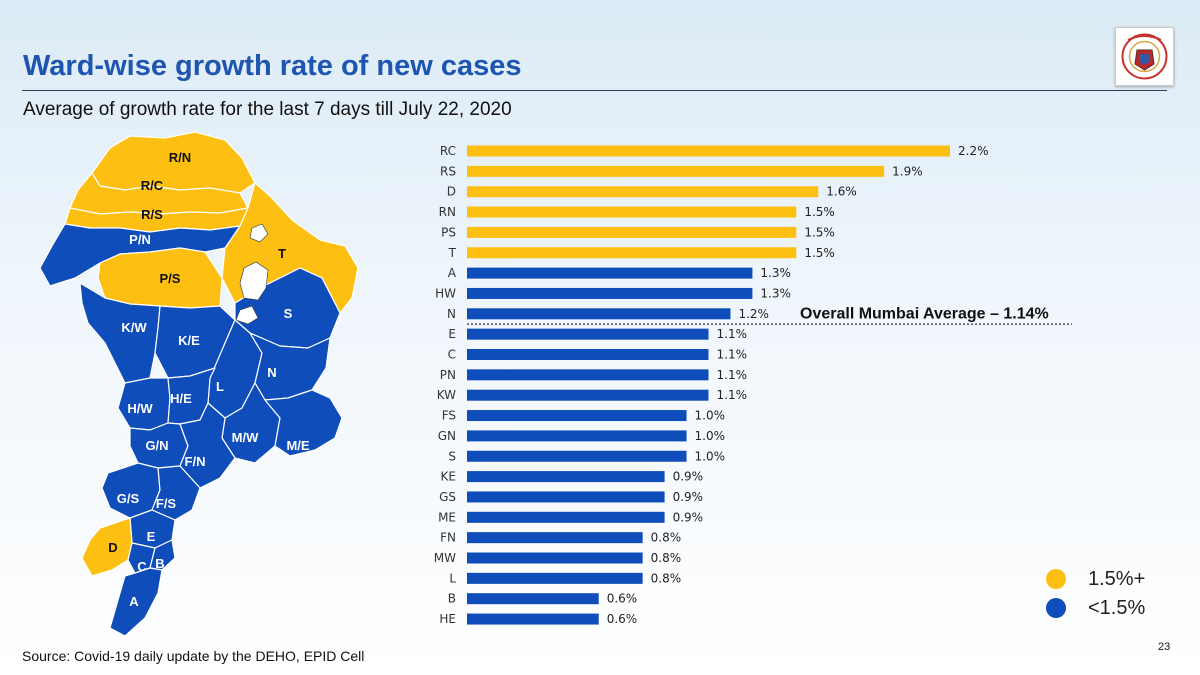 Image resolution: width=1200 pixels, height=675 pixels. What do you see at coordinates (907, 171) in the screenshot?
I see `value-label-rs: 1.9%` at bounding box center [907, 171].